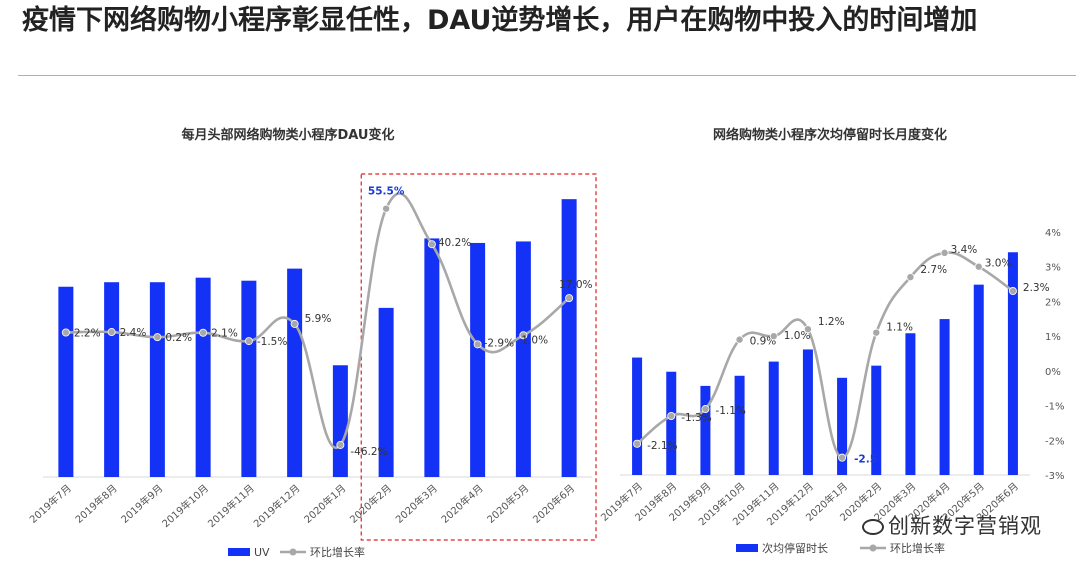 This screenshot has width=1080, height=571. Describe the element at coordinates (553, 504) in the screenshot. I see `x-tick-label: 2020年6月` at that location.